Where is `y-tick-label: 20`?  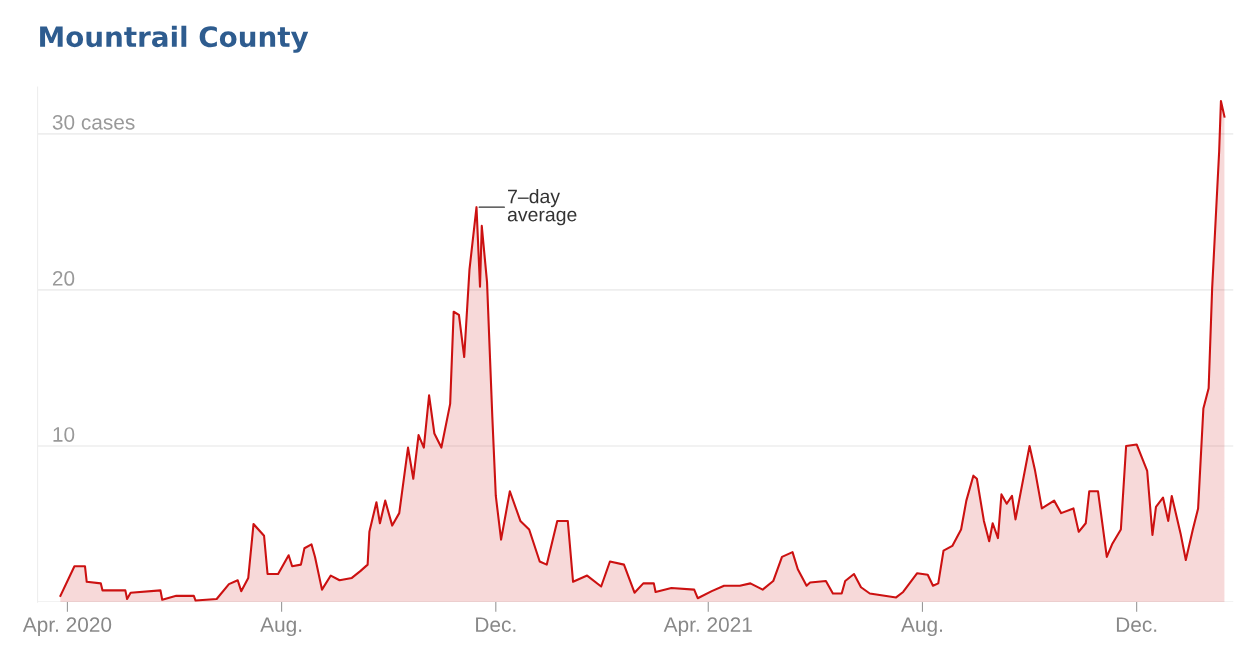
y-tick-label: 20 is located at coordinates (63, 278).